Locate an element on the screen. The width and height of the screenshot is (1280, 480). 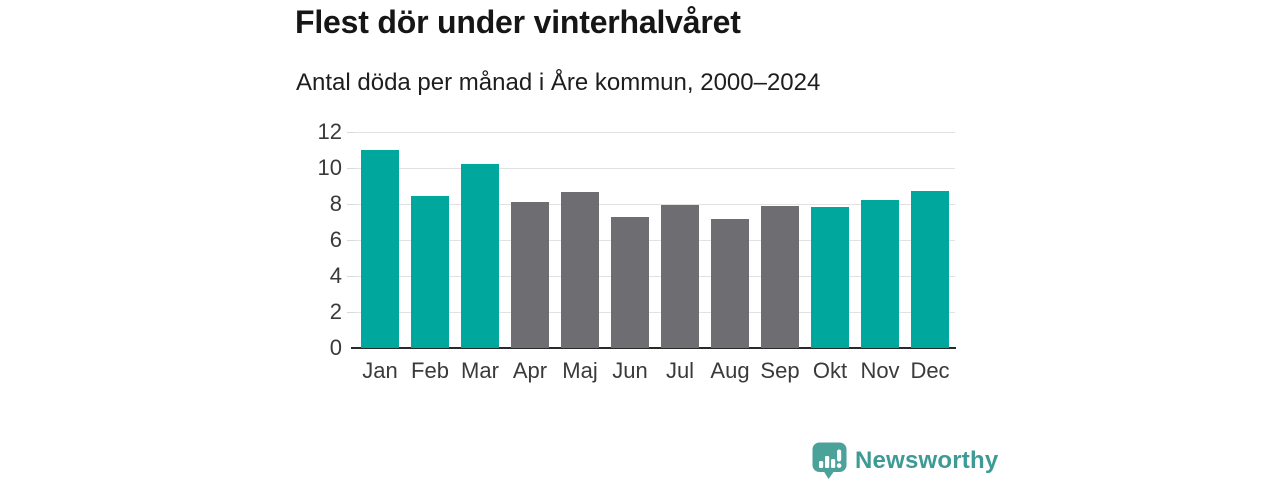
x-axis-label-dec: Dec is located at coordinates (930, 370).